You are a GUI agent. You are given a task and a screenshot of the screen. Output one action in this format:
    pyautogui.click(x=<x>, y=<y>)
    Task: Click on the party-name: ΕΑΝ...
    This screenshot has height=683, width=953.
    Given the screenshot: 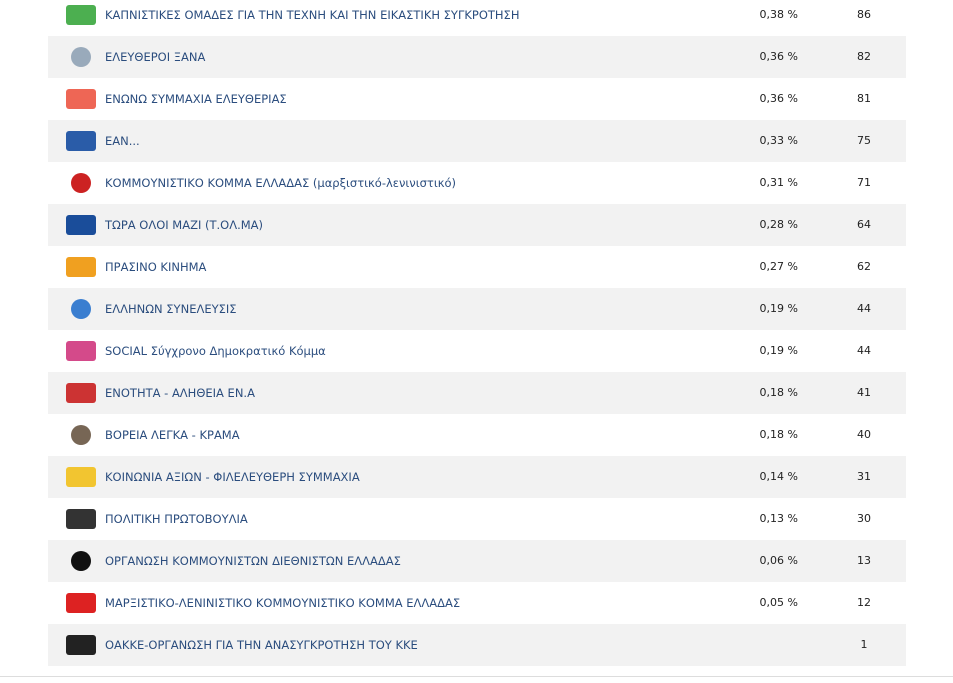 What is the action you would take?
    pyautogui.click(x=122, y=141)
    